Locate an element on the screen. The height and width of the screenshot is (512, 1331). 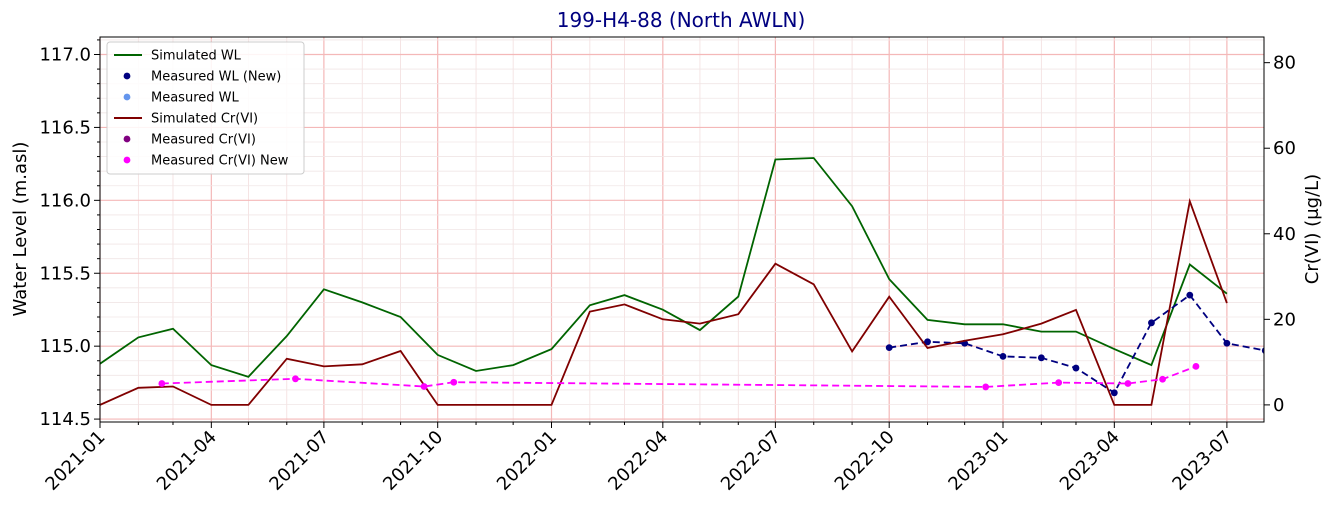
legend-entry-label: Simulated WL is located at coordinates (196, 56).